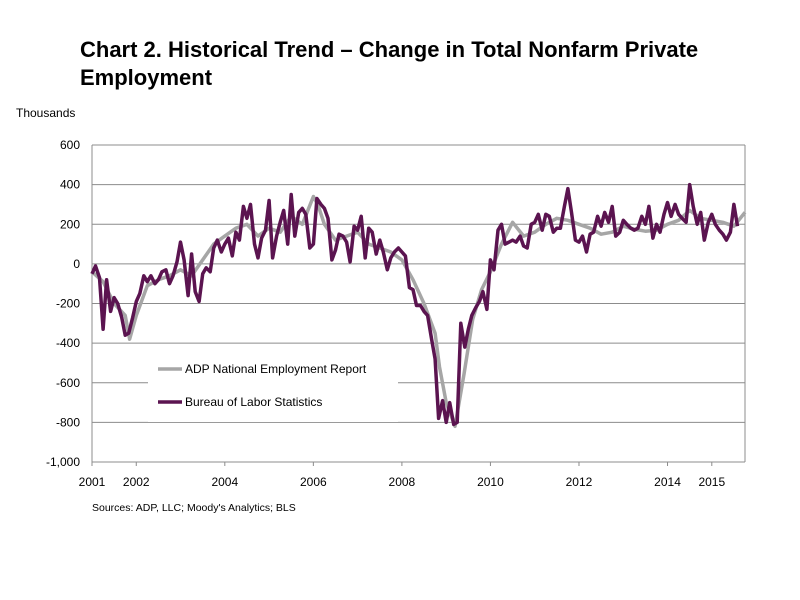 The width and height of the screenshot is (800, 600). Describe the element at coordinates (313, 482) in the screenshot. I see `x-tick-label: 2006` at that location.